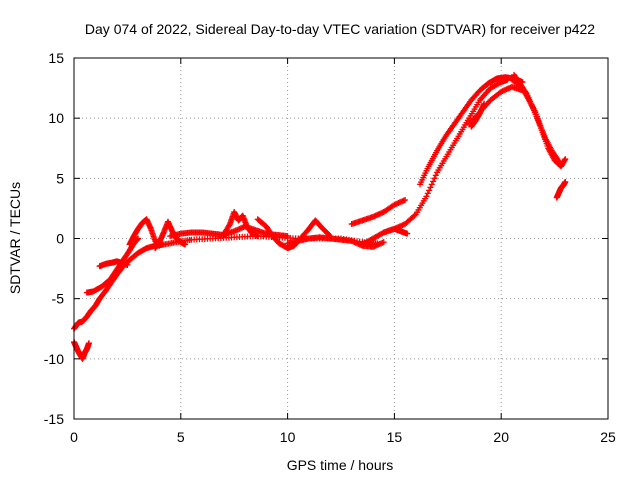 Image resolution: width=640 pixels, height=480 pixels. I want to click on series-arc-late-tail, so click(561, 189).